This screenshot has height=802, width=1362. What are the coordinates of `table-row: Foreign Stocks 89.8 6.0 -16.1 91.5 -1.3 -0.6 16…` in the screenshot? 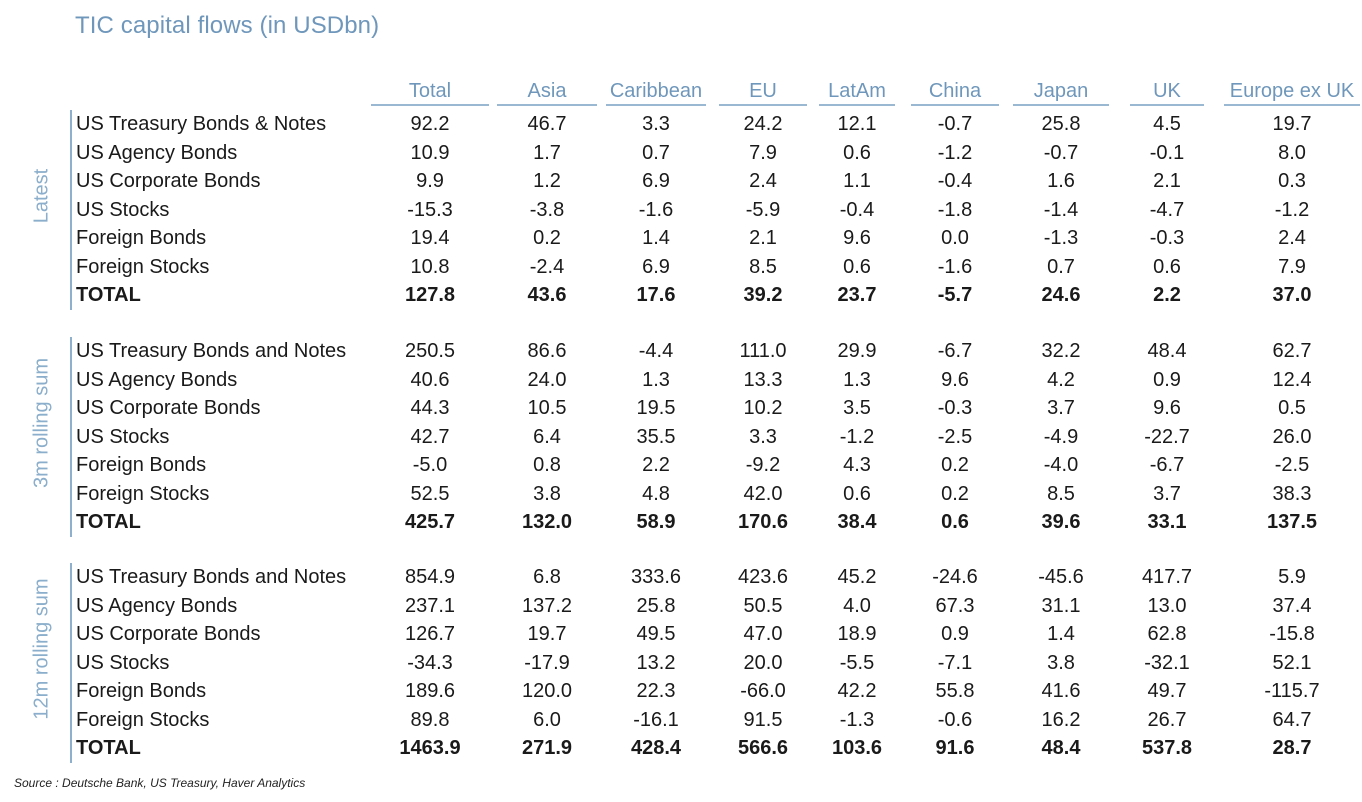 It's located at (681, 720).